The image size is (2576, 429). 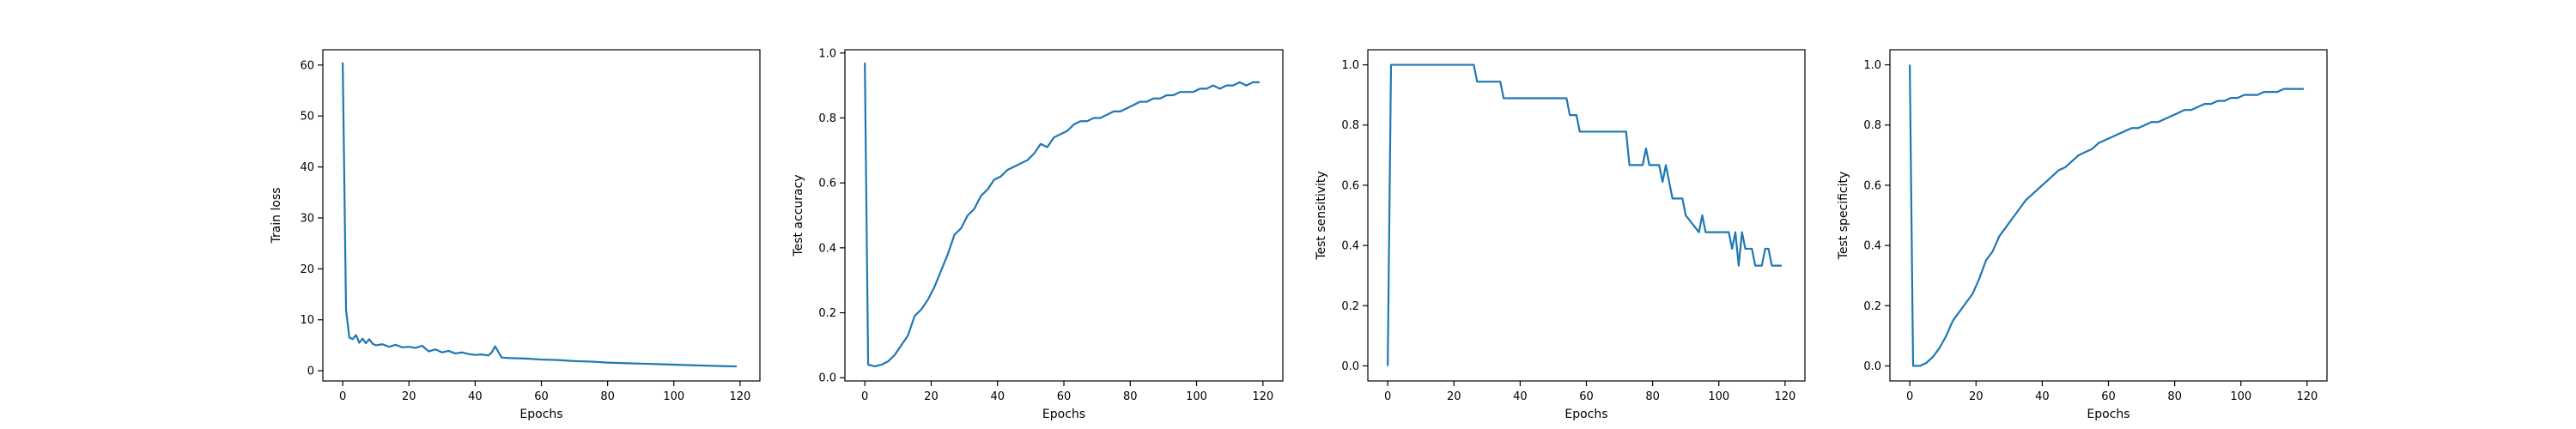 What do you see at coordinates (307, 65) in the screenshot?
I see `y-tick-label: 60` at bounding box center [307, 65].